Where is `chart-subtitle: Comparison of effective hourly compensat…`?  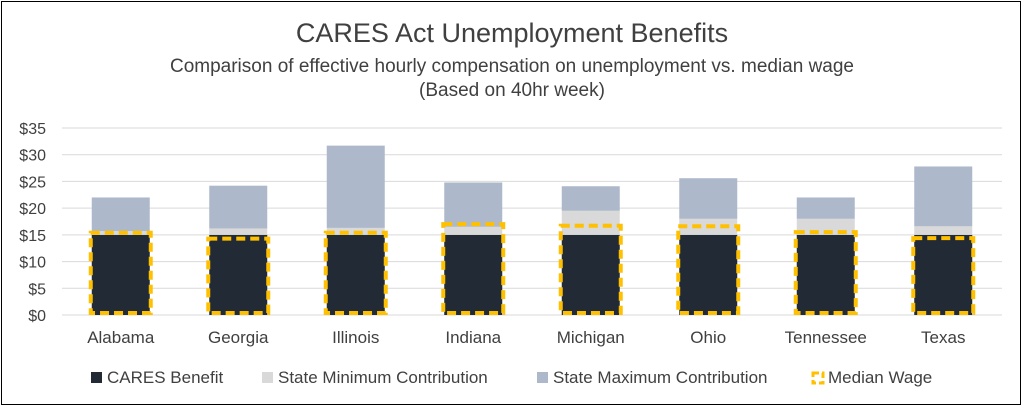
chart-subtitle: Comparison of effective hourly compensat… is located at coordinates (512, 66).